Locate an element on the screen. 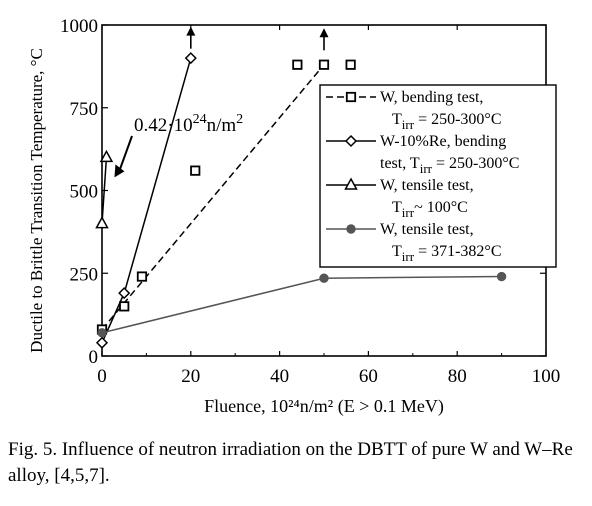 This screenshot has width=592, height=506. series-line-w_tensile_low is located at coordinates (104, 190).